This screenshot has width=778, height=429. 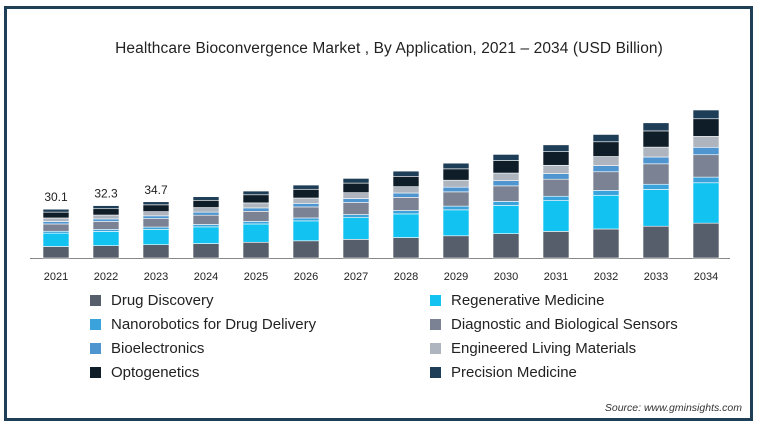 What do you see at coordinates (456, 277) in the screenshot?
I see `x-tick-label: 2029` at bounding box center [456, 277].